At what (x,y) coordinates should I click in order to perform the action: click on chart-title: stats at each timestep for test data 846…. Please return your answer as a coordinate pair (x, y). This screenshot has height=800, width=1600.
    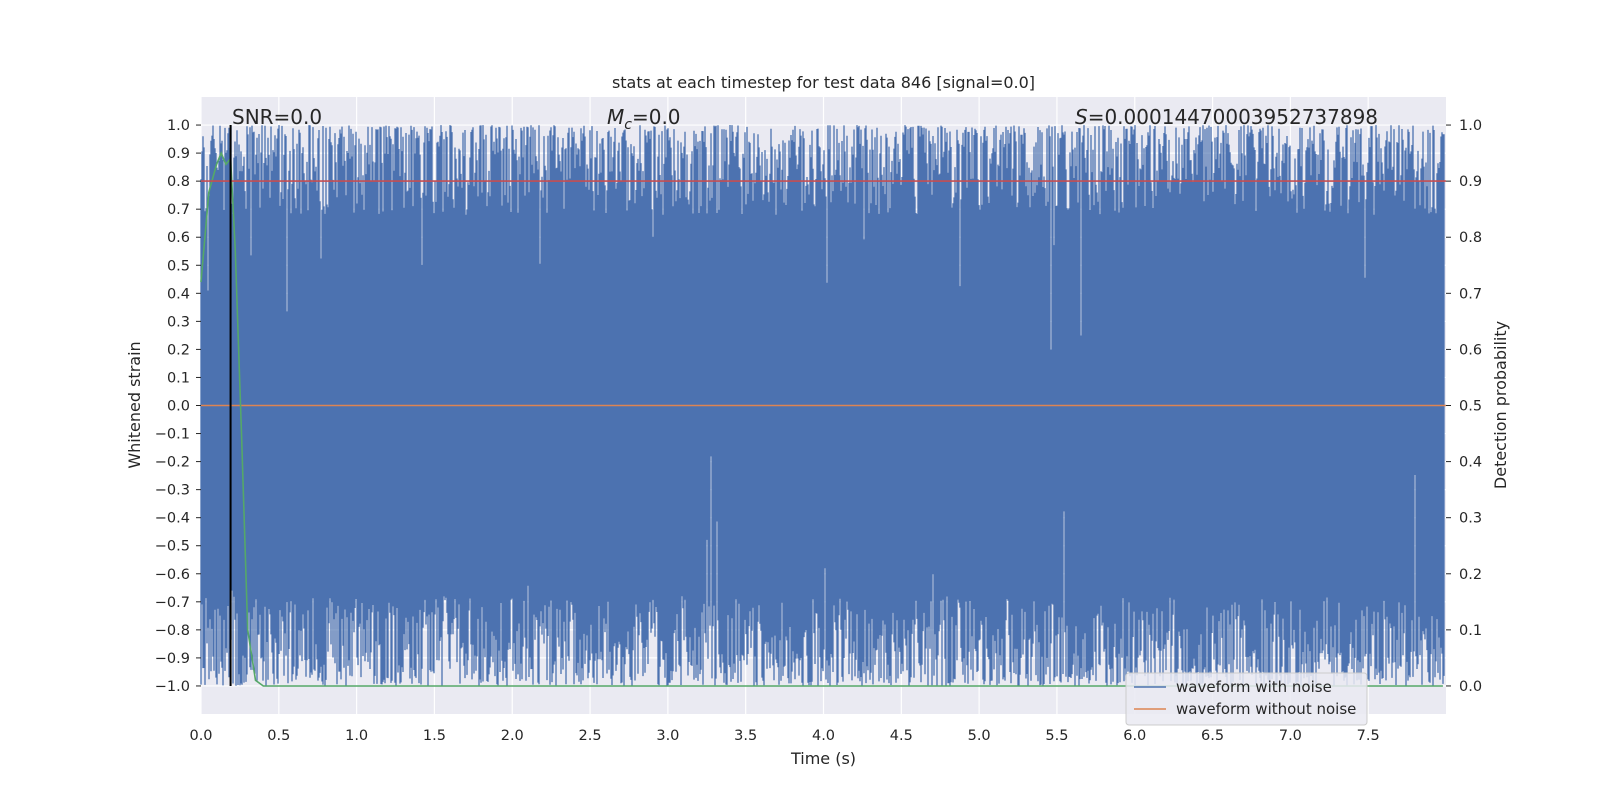
    Looking at the image, I should click on (823, 82).